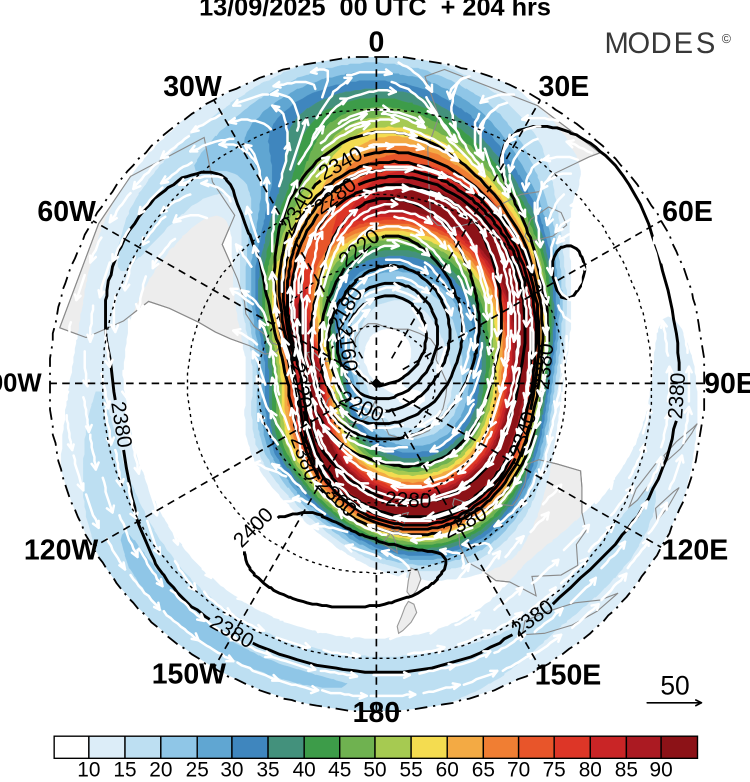 This screenshot has width=750, height=782. Describe the element at coordinates (677, 396) in the screenshot. I see `svg-text: 2380` at that location.